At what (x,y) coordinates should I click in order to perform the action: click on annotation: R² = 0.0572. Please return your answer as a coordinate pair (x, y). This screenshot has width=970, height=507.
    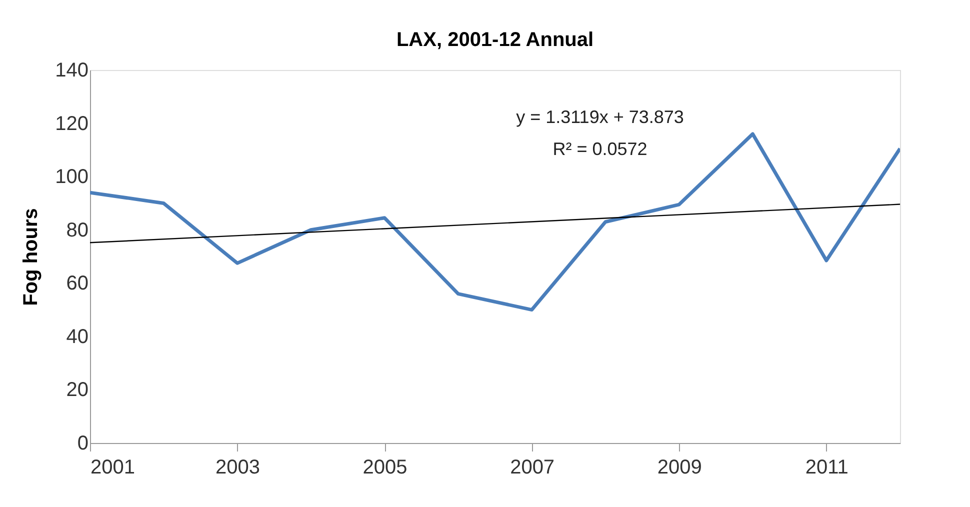
    Looking at the image, I should click on (600, 149).